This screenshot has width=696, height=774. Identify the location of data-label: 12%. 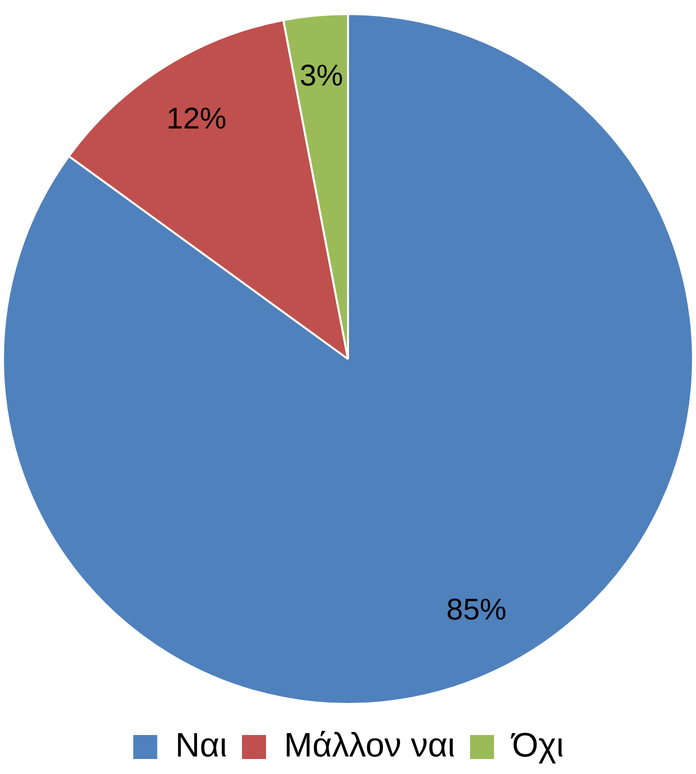
(196, 119).